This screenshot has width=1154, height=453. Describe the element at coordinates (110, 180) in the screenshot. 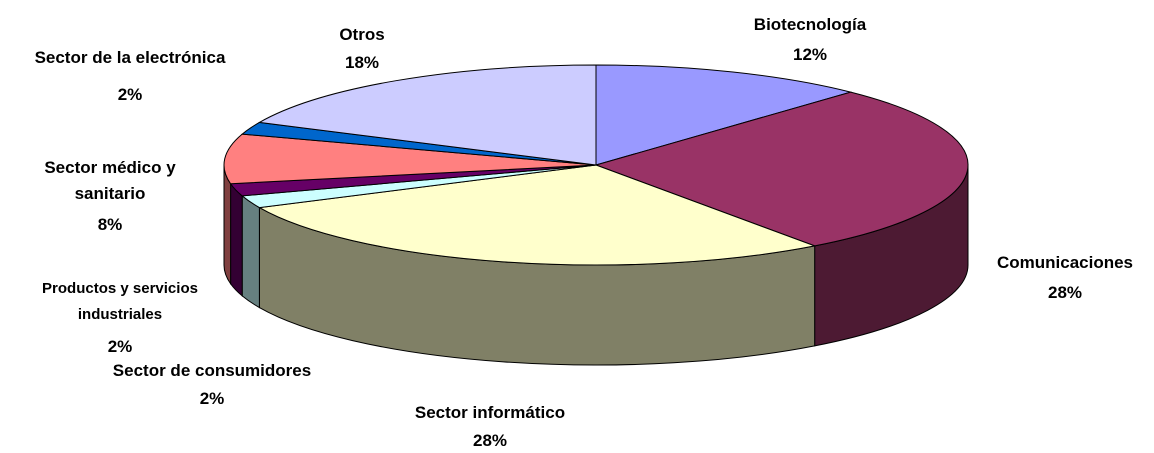

I see `slice-label: Sector médico y sanitario` at that location.